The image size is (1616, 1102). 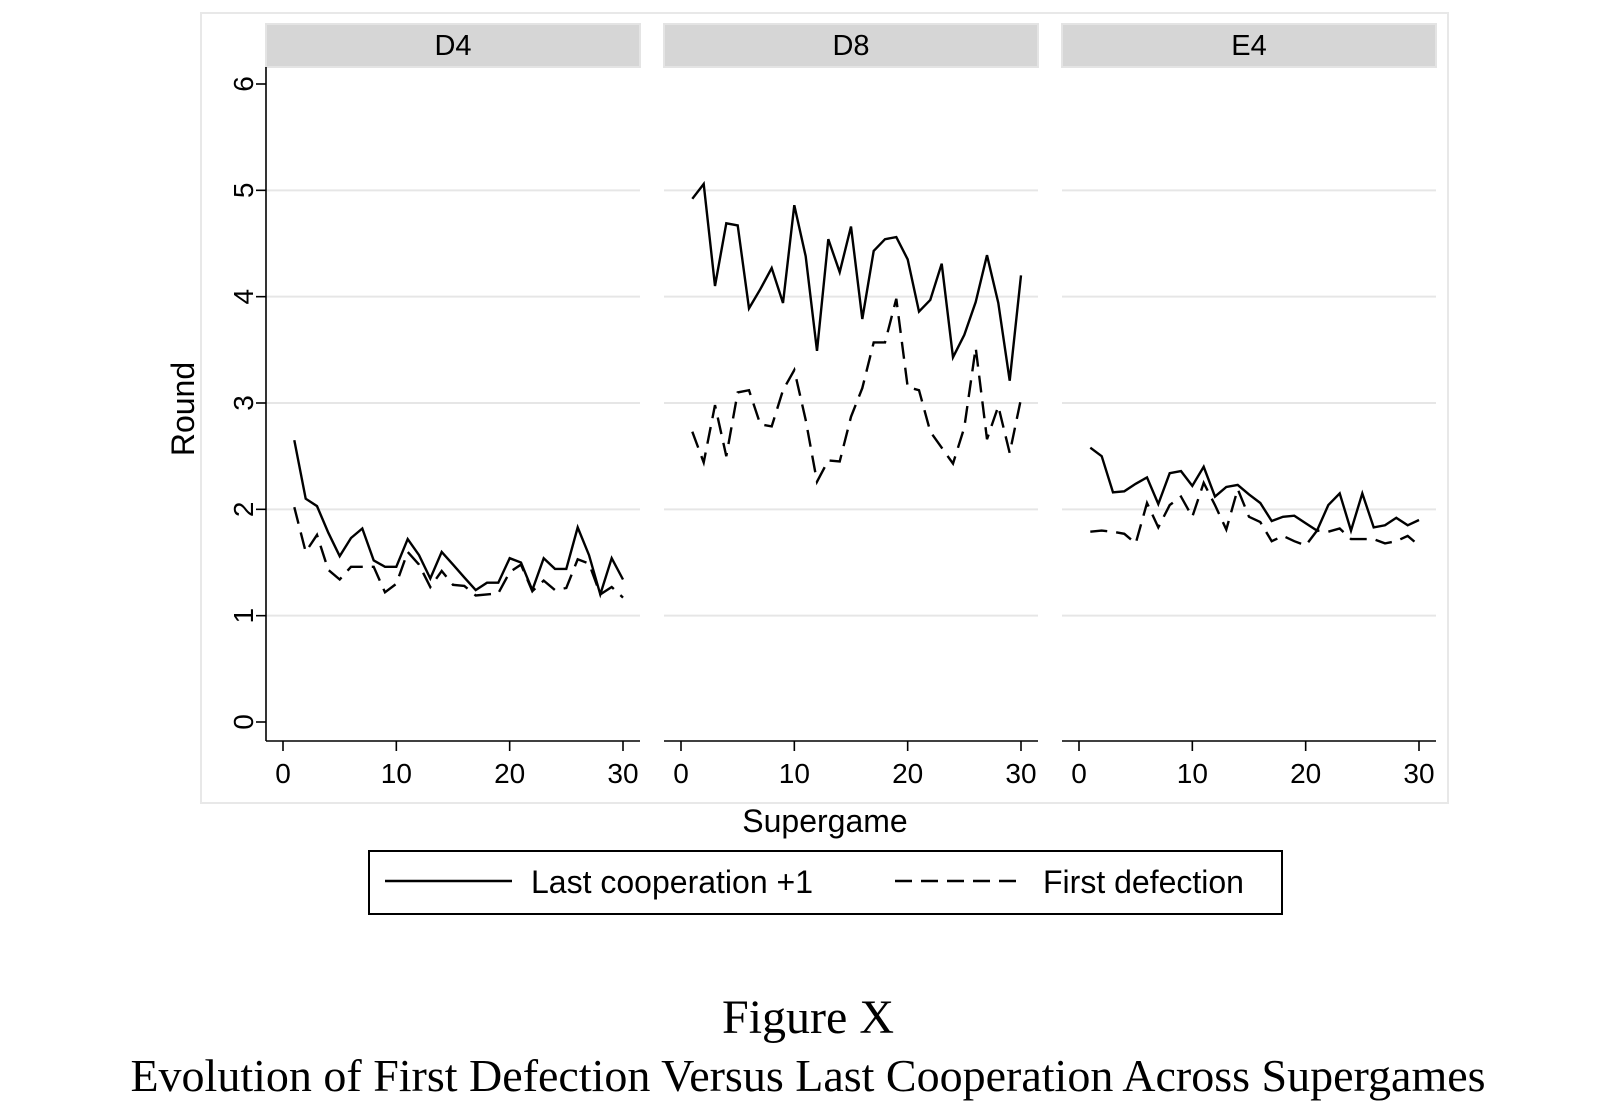 I want to click on y-tick-label: 5, so click(x=243, y=191).